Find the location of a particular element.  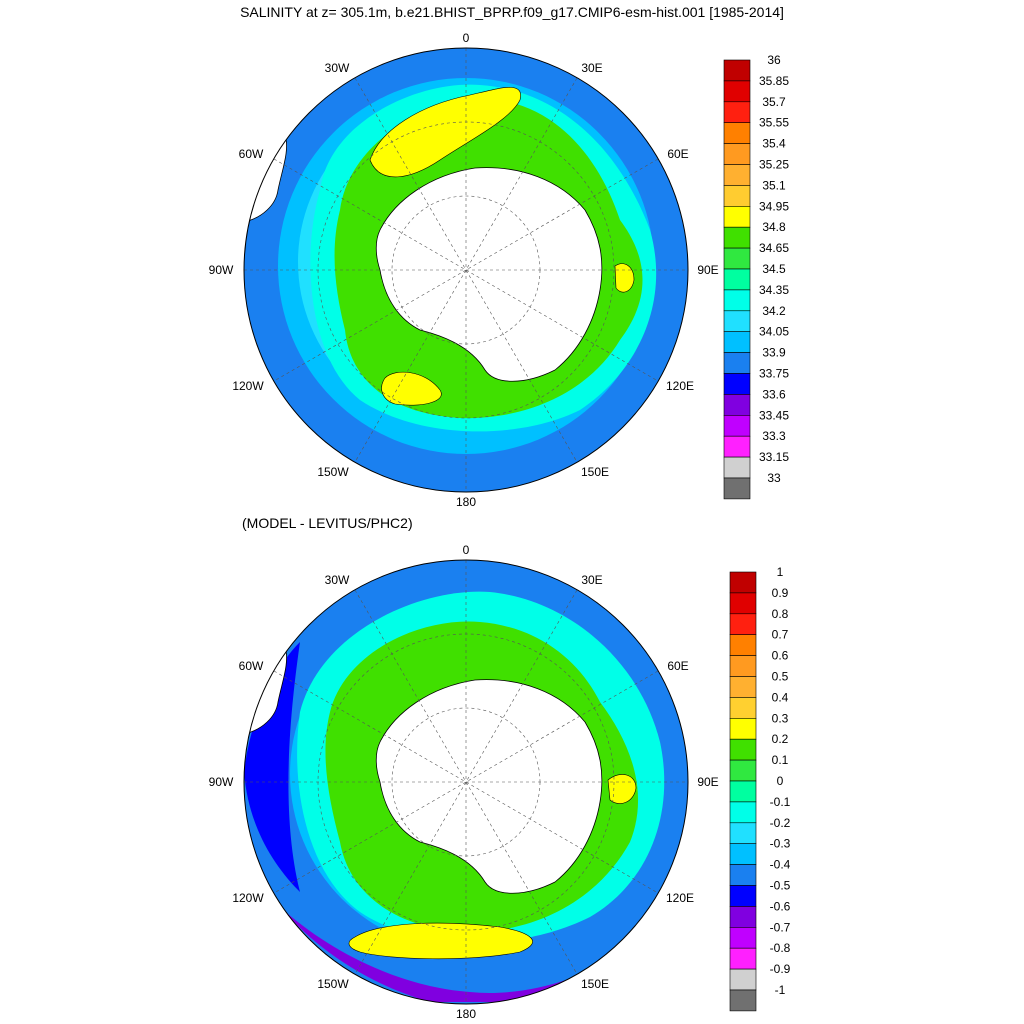

colorbar-tick-label: 0.2 is located at coordinates (780, 739).